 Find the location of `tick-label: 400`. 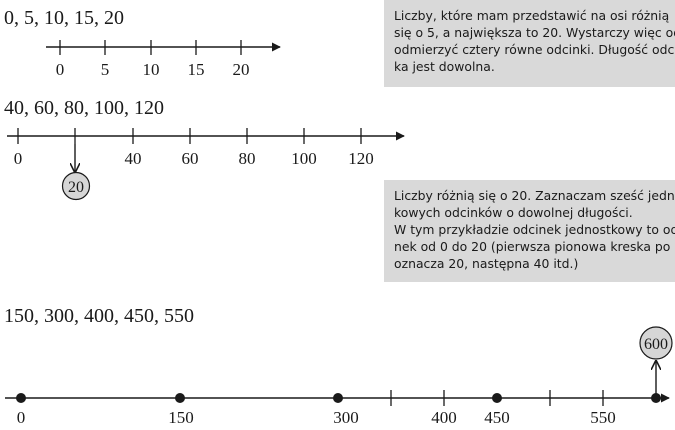

tick-label: 400 is located at coordinates (444, 417).